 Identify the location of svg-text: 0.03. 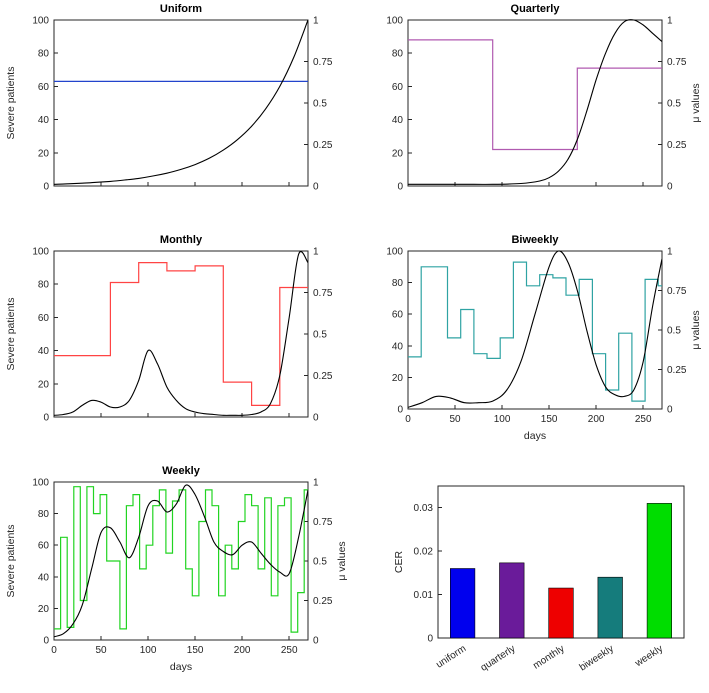
(424, 508).